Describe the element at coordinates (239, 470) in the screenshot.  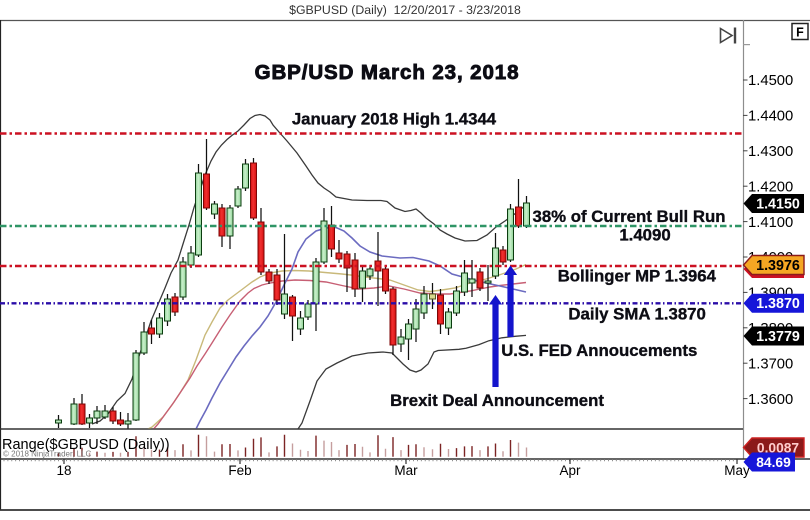
I see `svg-text: Feb` at that location.